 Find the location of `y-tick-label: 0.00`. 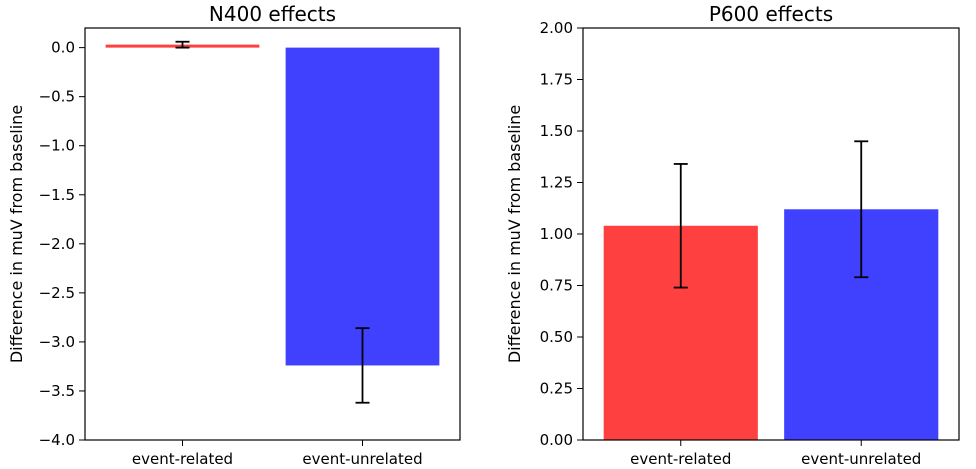

y-tick-label: 0.00 is located at coordinates (556, 440).